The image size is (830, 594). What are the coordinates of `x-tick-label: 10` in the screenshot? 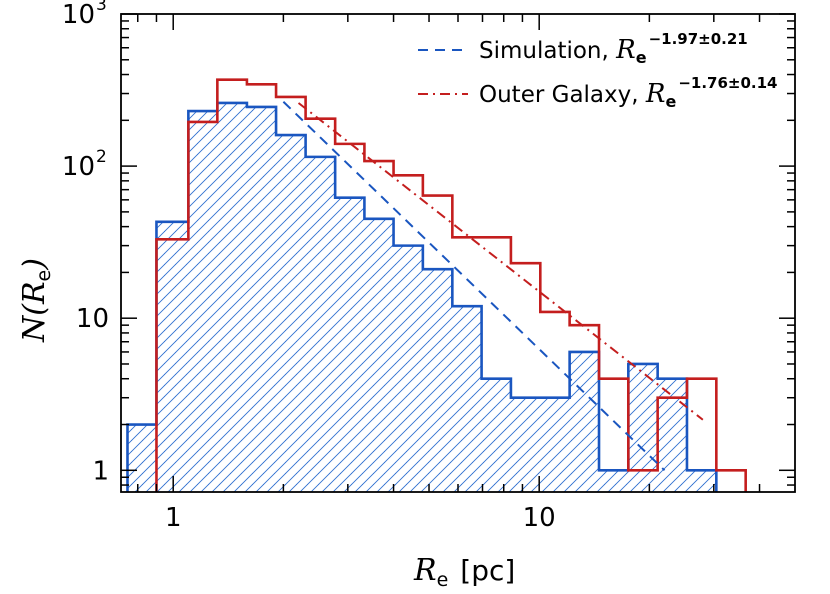 It's located at (539, 518).